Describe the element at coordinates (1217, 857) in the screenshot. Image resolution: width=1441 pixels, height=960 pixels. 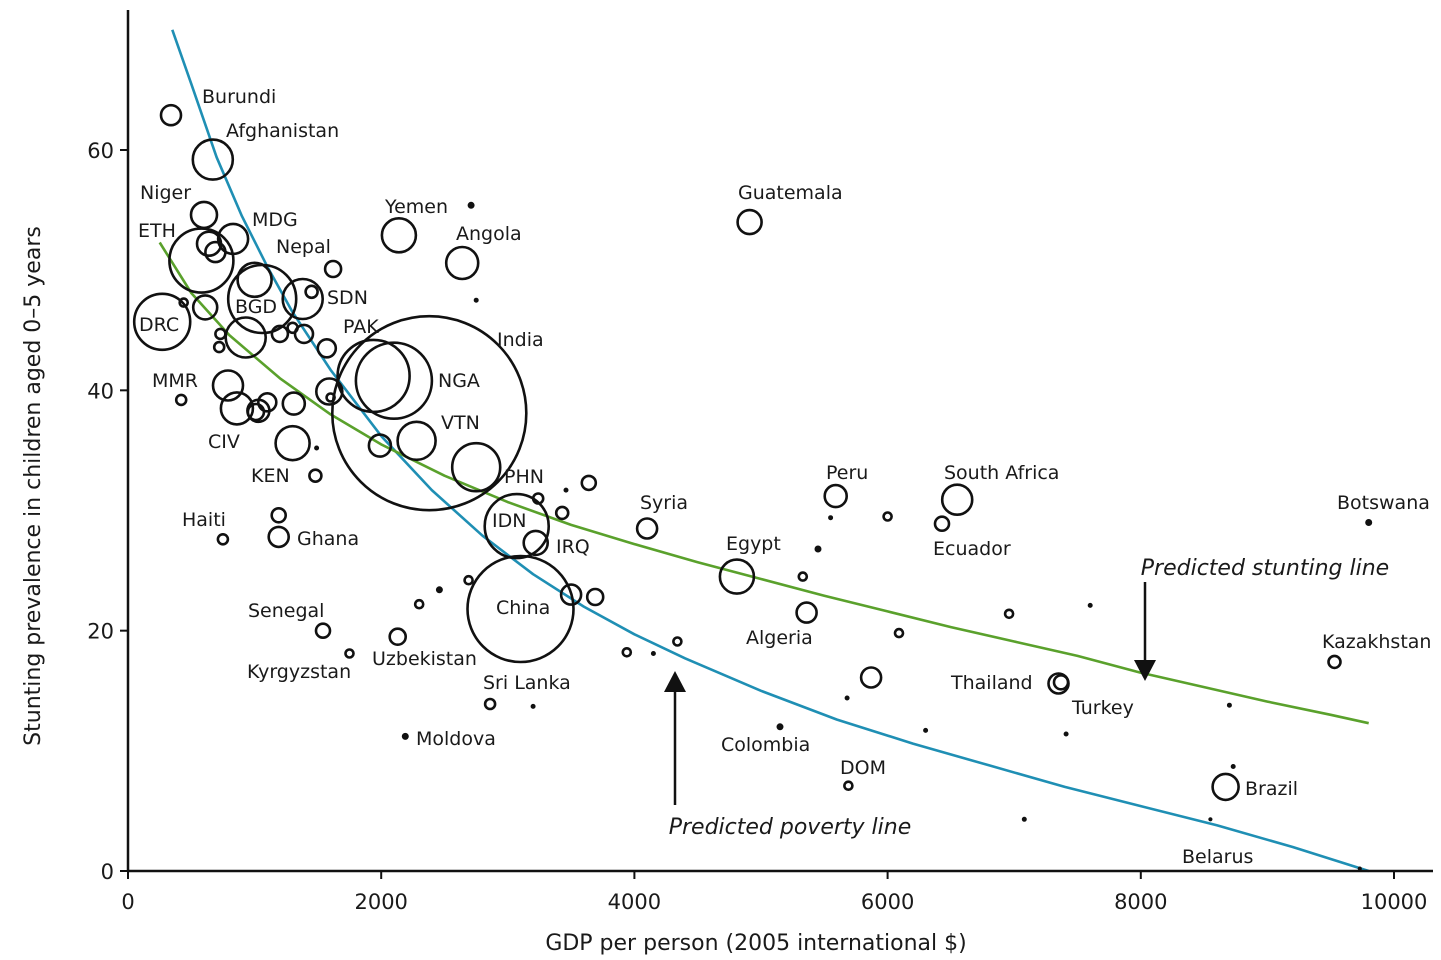
I see `label-belarus: Belarus` at that location.